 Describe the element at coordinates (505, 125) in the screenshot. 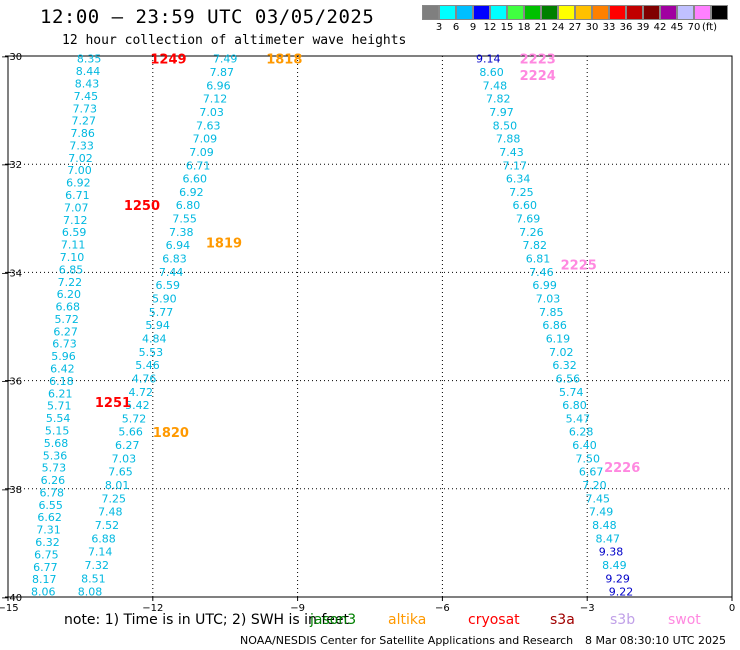

I see `wave-height-label: 8.50` at that location.